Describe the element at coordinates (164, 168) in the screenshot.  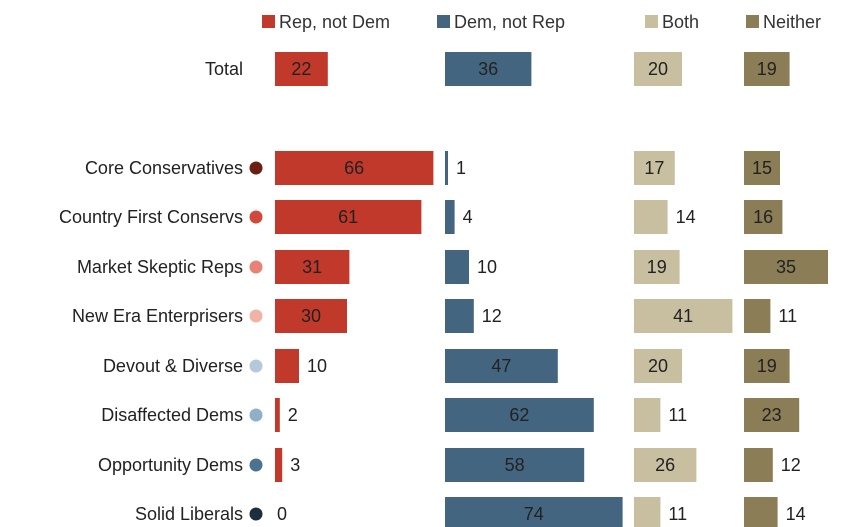
I see `category-label: Core Conservatives` at that location.